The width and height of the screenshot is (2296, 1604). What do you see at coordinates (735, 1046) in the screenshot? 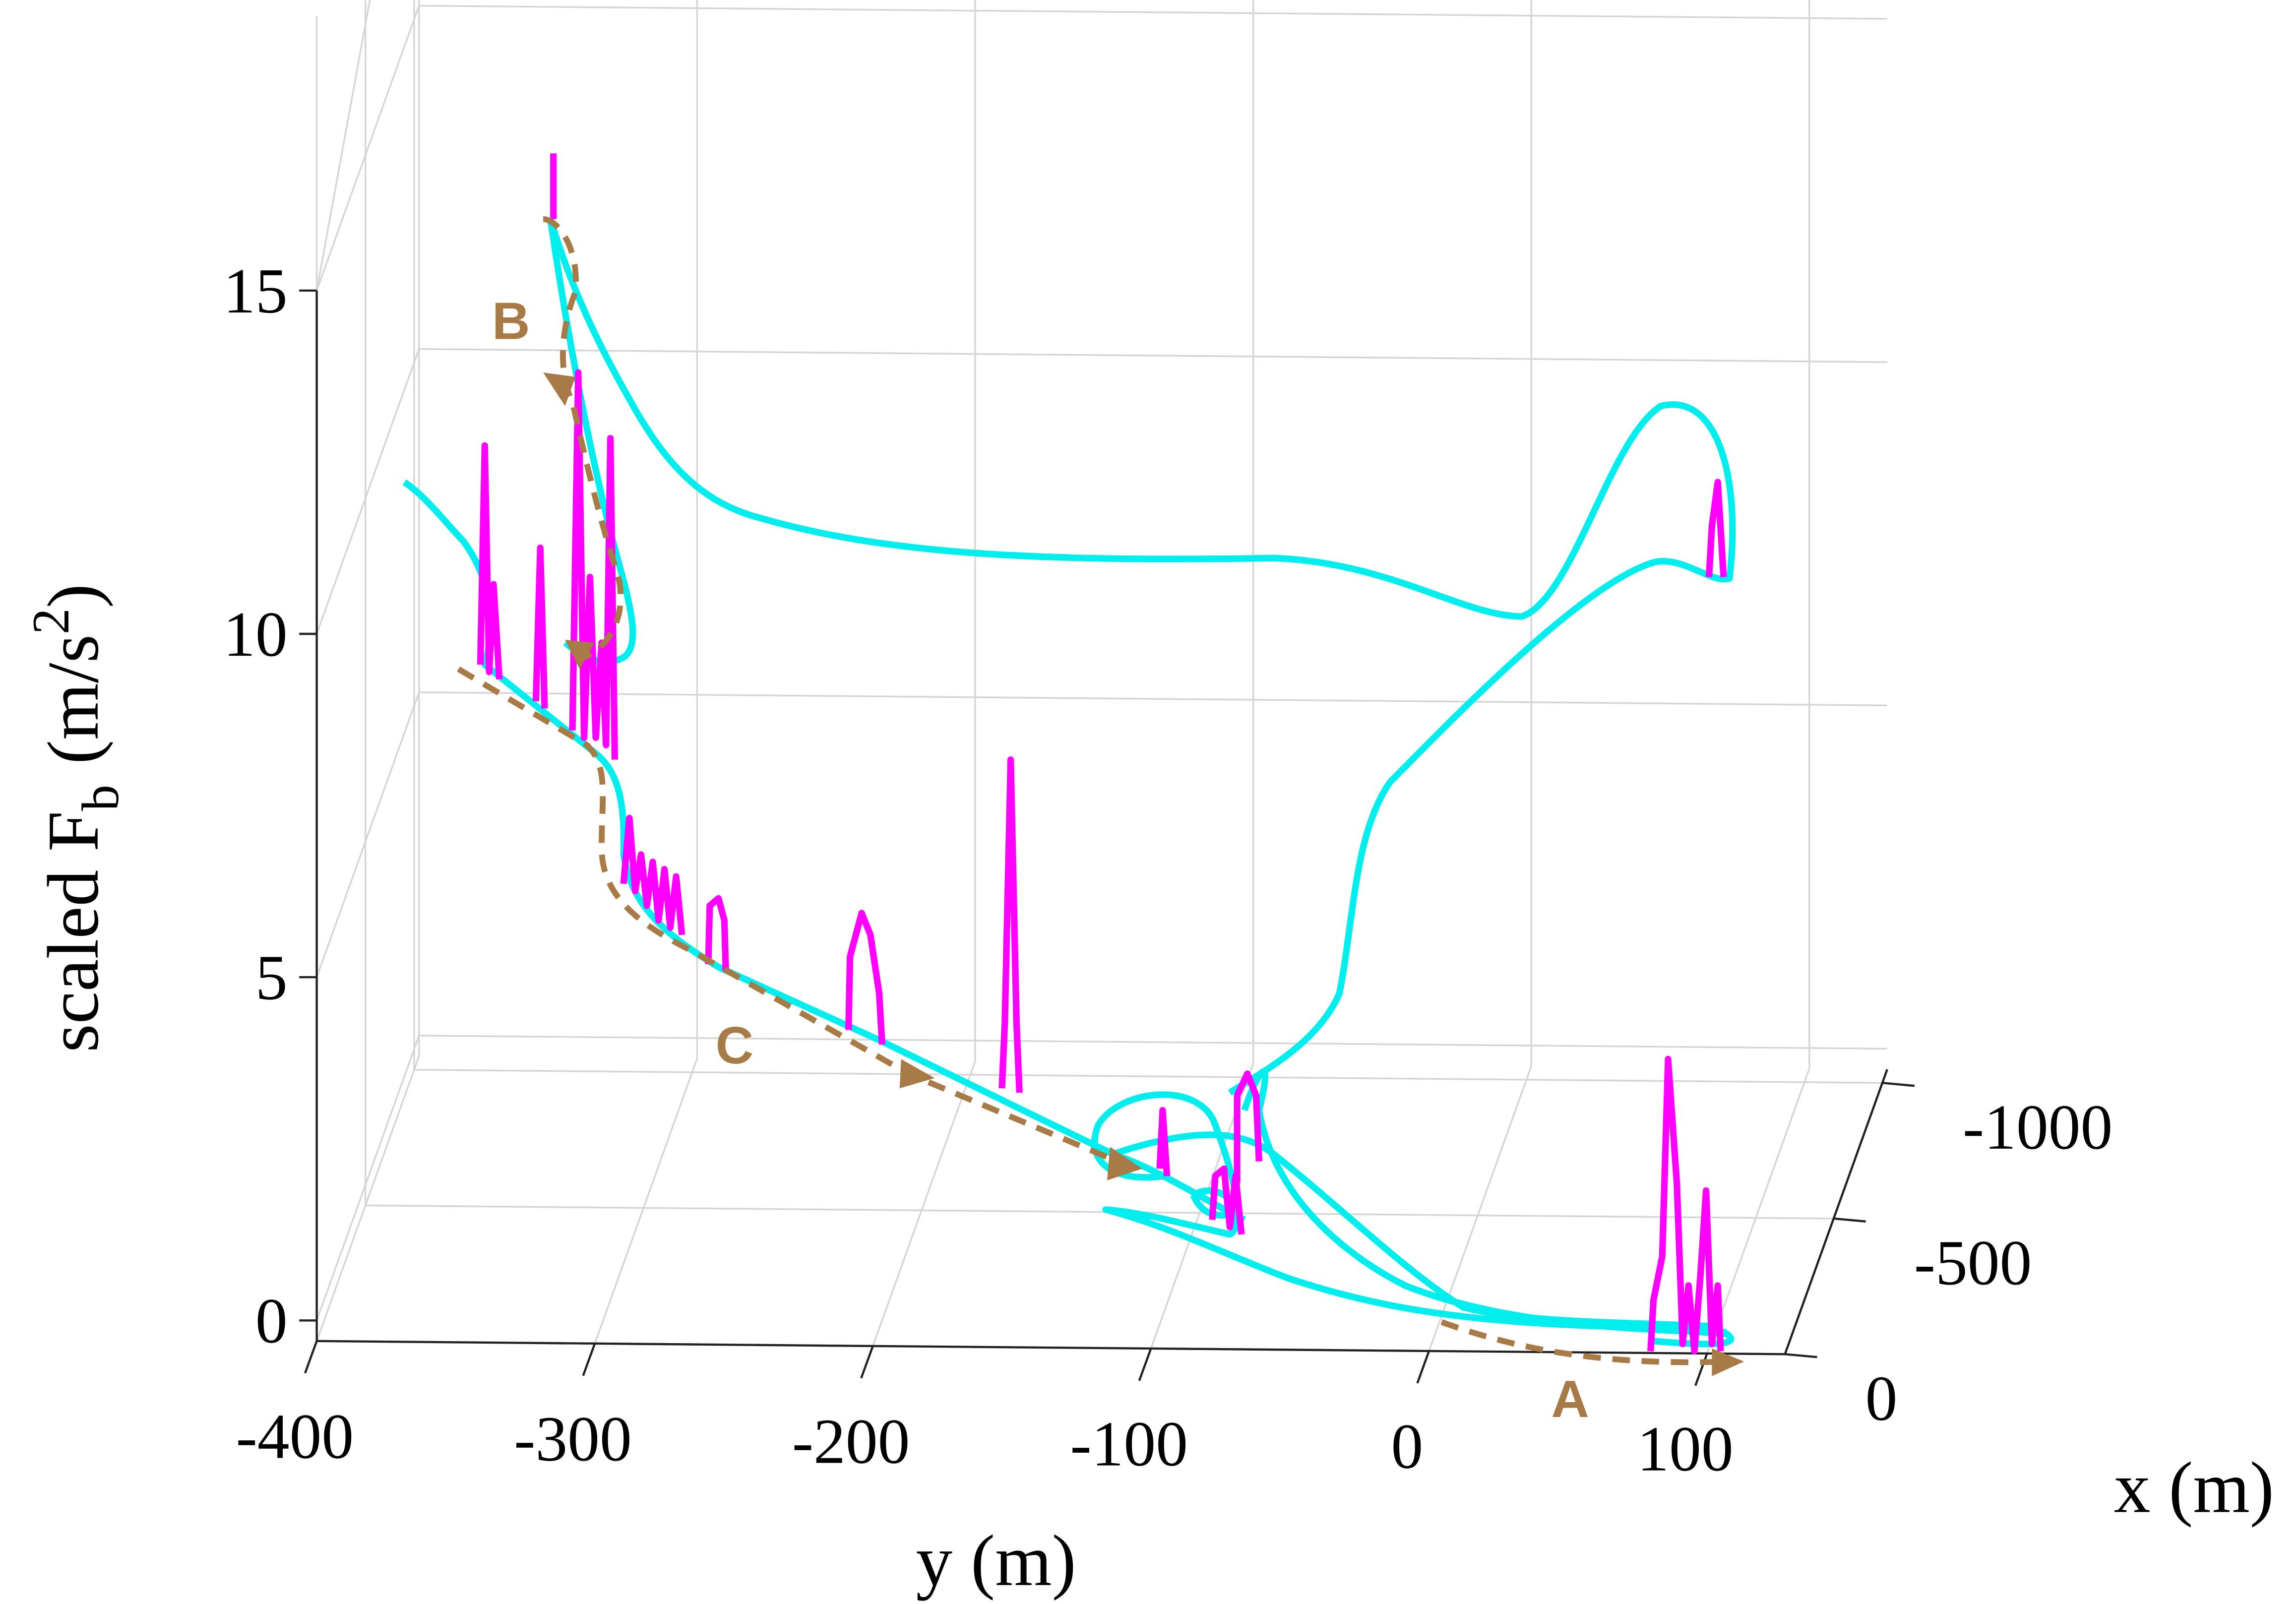
I see `annotation: C` at bounding box center [735, 1046].